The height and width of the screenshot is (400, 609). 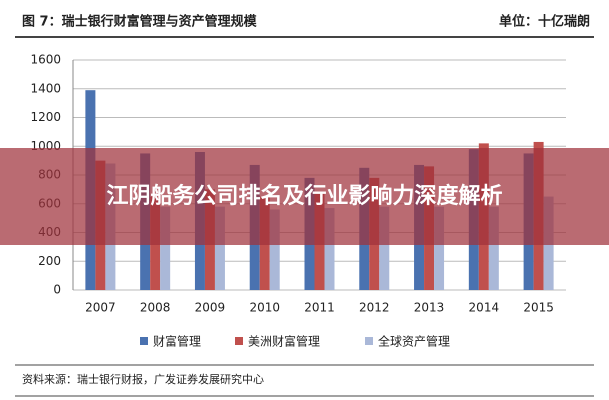 I want to click on source: 资料来源：瑞士银行财报，广发证券发展研究中心, so click(x=143, y=379).